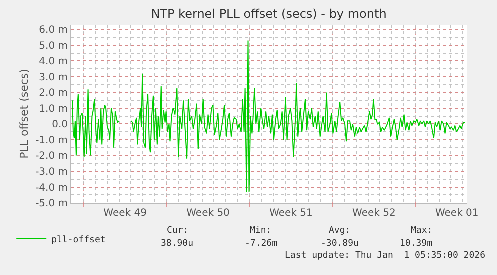 The height and width of the screenshot is (275, 497). Describe the element at coordinates (457, 213) in the screenshot. I see `x-tick-label: Week 01` at that location.